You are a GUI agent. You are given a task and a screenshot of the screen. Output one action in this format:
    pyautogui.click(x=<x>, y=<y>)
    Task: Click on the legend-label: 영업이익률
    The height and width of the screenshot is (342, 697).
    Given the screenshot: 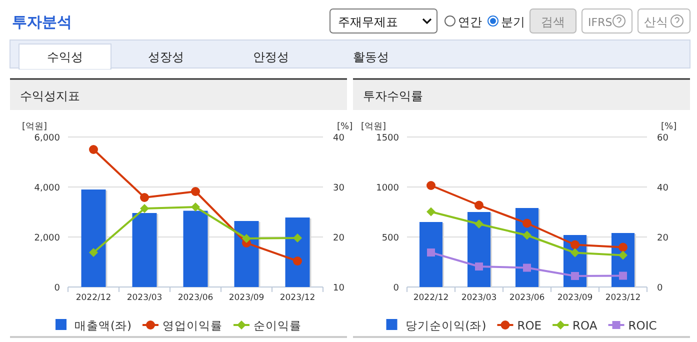 What is the action you would take?
    pyautogui.click(x=192, y=325)
    